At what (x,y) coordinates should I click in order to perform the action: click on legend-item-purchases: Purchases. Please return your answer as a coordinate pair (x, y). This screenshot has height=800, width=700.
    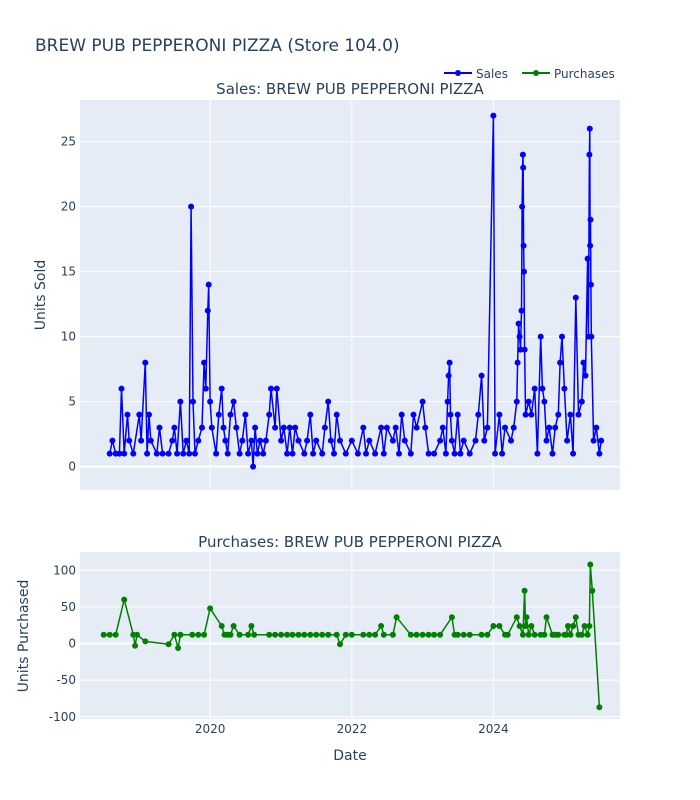
    Looking at the image, I should click on (568, 74).